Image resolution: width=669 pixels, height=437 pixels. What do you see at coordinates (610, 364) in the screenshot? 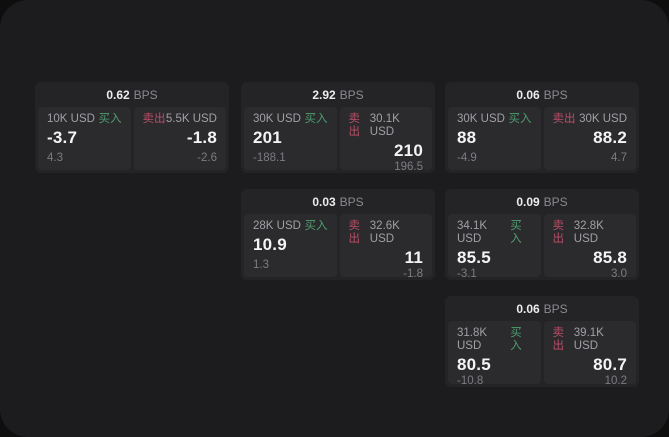
I see `sell-price: 80.7` at bounding box center [610, 364].